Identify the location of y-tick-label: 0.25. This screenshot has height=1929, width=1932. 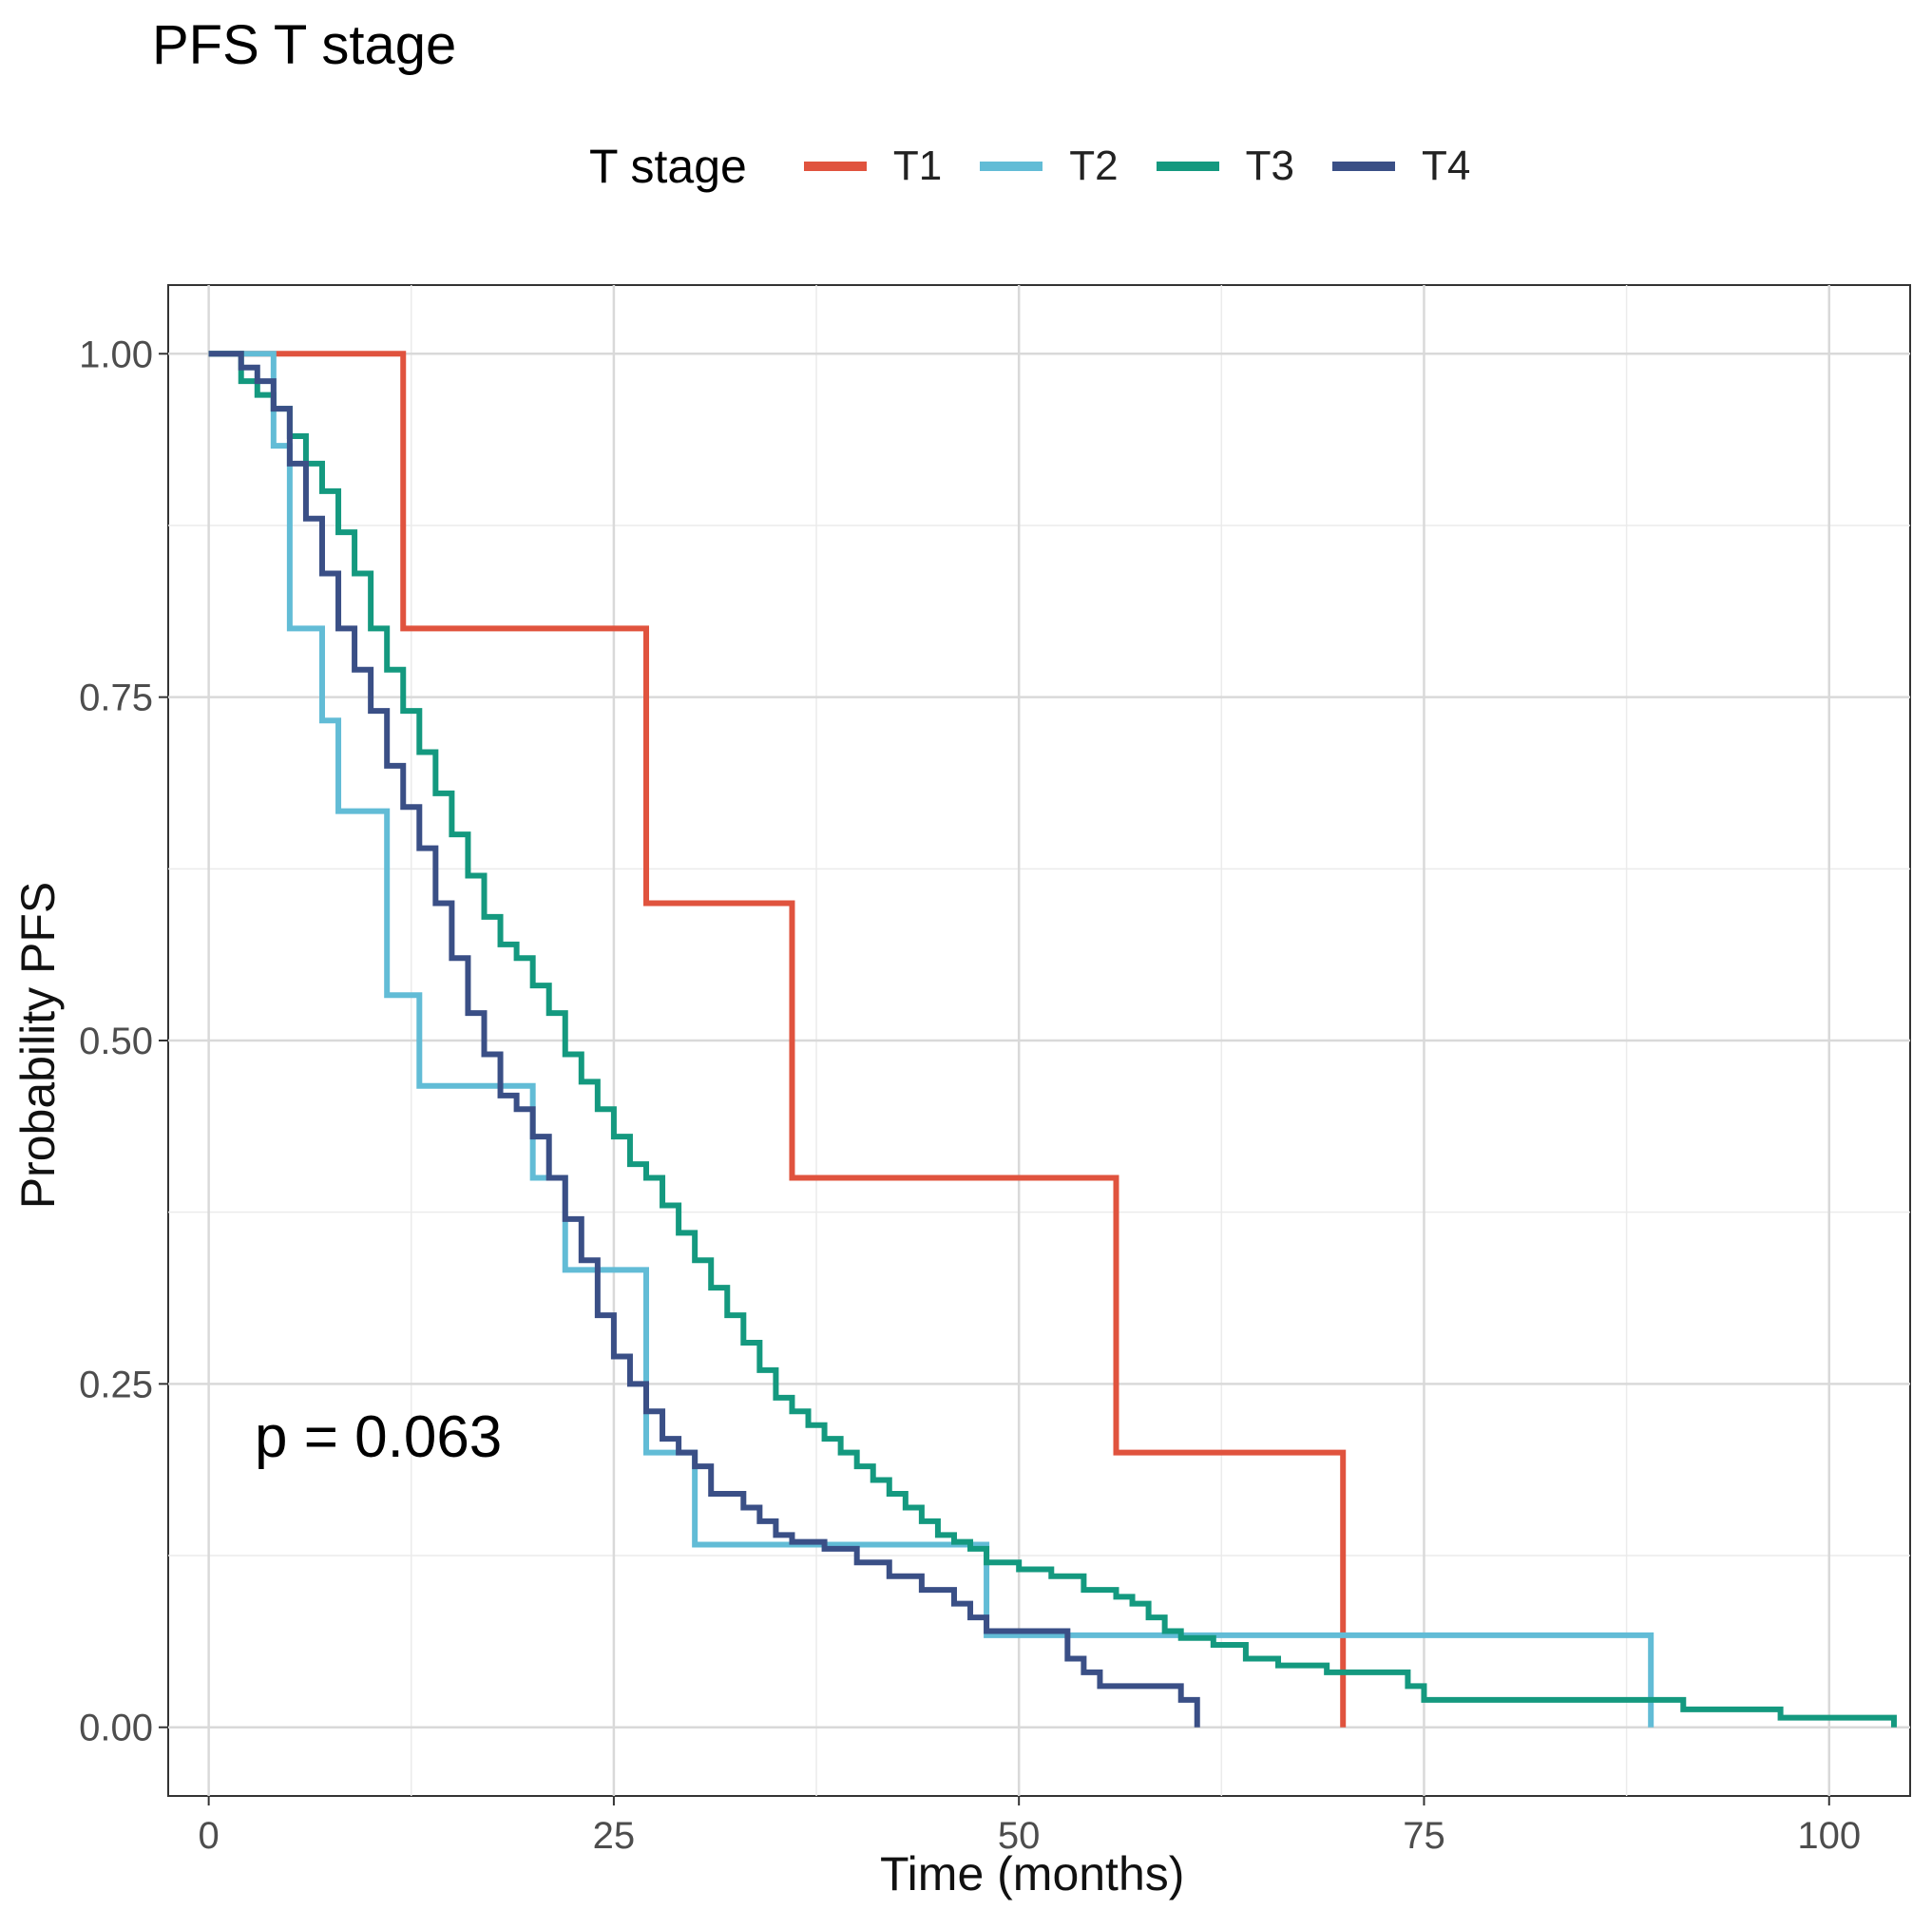
(116, 1385).